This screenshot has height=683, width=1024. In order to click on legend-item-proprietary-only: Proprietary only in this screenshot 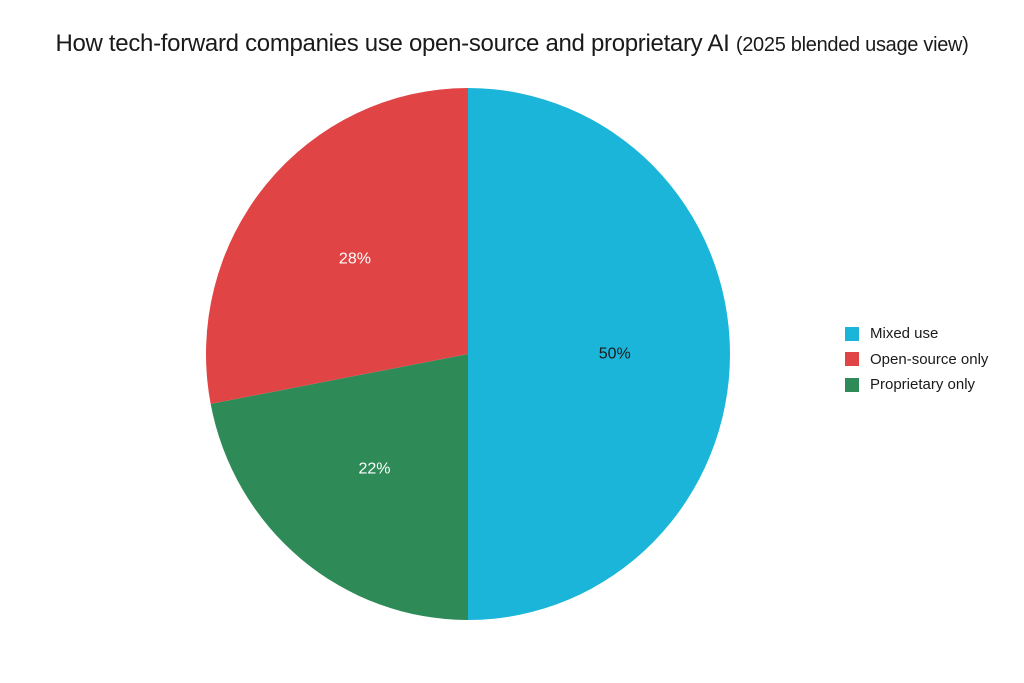, I will do `click(916, 385)`.